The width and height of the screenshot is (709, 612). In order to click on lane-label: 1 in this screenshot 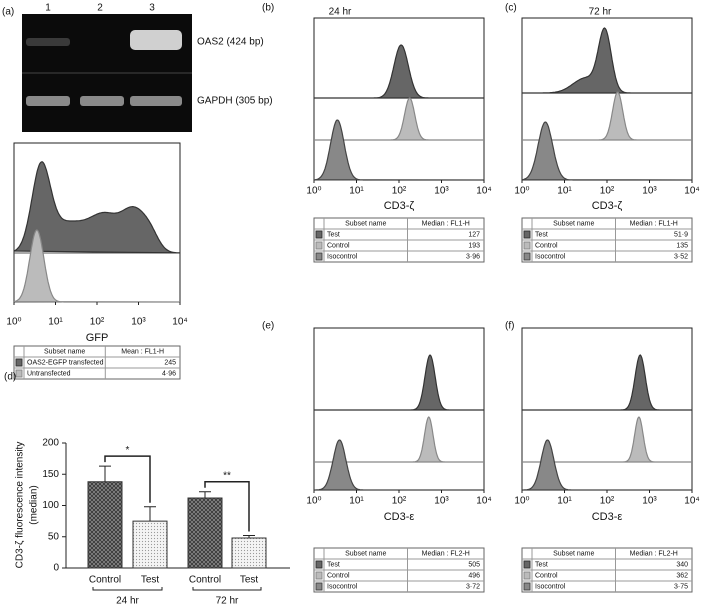, I will do `click(48, 8)`.